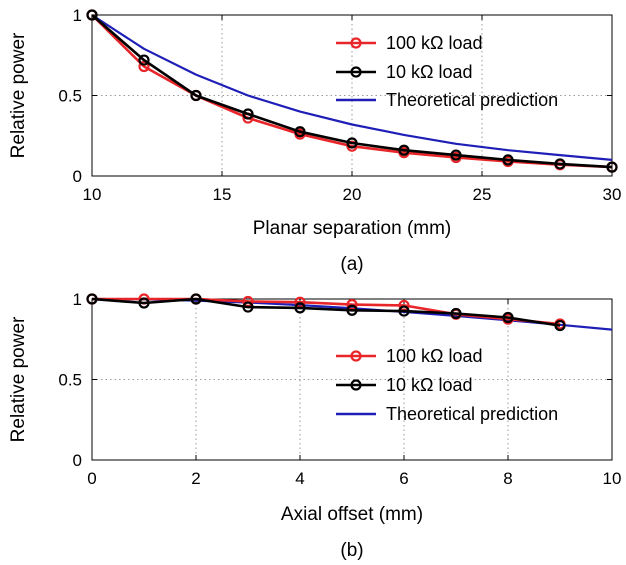 The height and width of the screenshot is (565, 626). I want to click on series-line, so click(326, 312).